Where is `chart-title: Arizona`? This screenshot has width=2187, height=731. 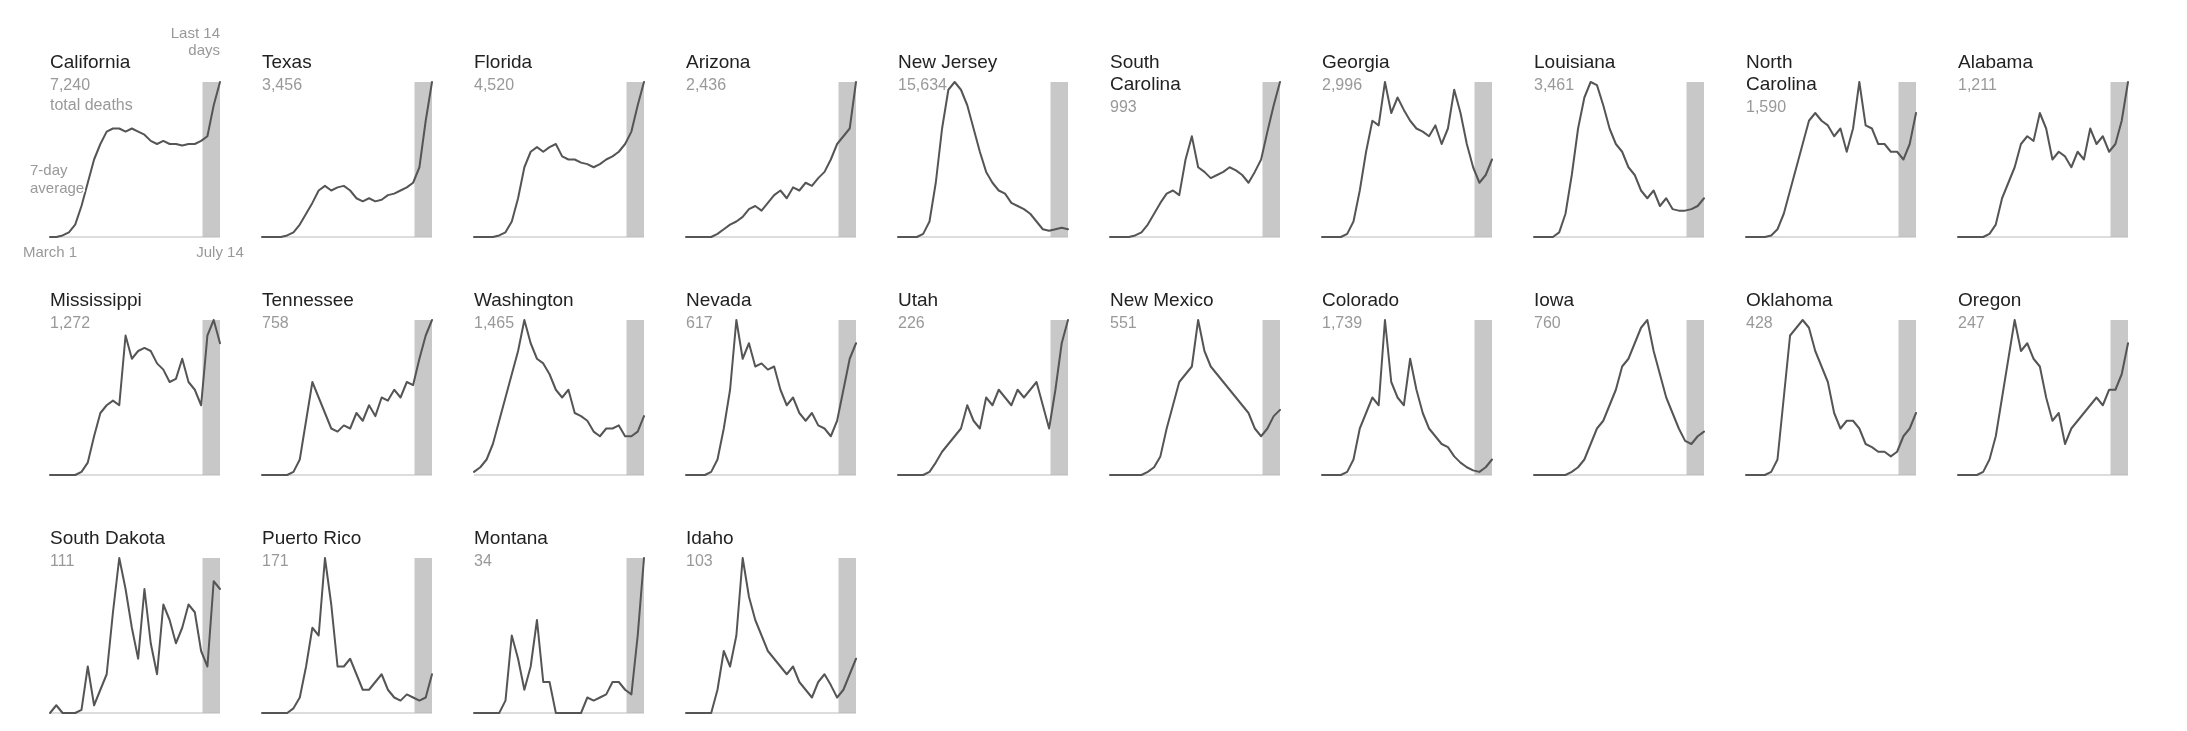 chart-title: Arizona is located at coordinates (718, 61).